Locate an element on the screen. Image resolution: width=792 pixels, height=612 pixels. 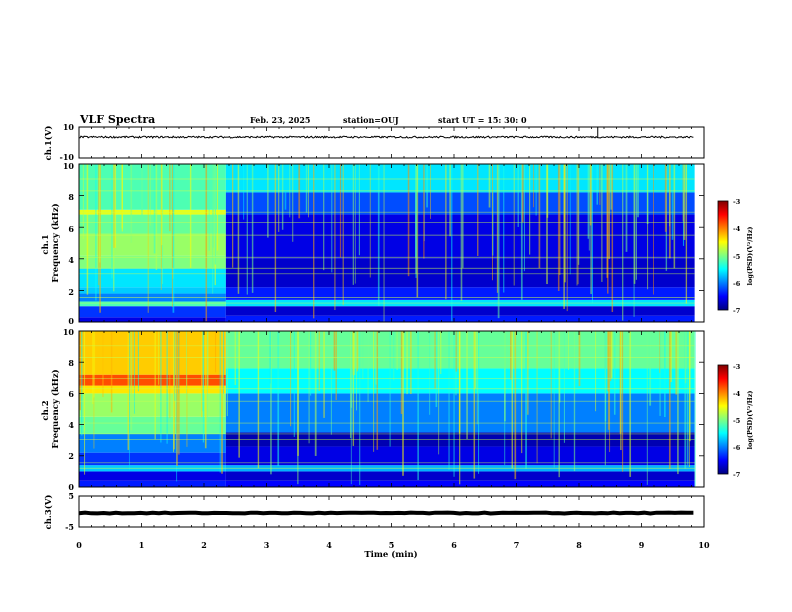
time-tick-label-7: 7 is located at coordinates (517, 545).